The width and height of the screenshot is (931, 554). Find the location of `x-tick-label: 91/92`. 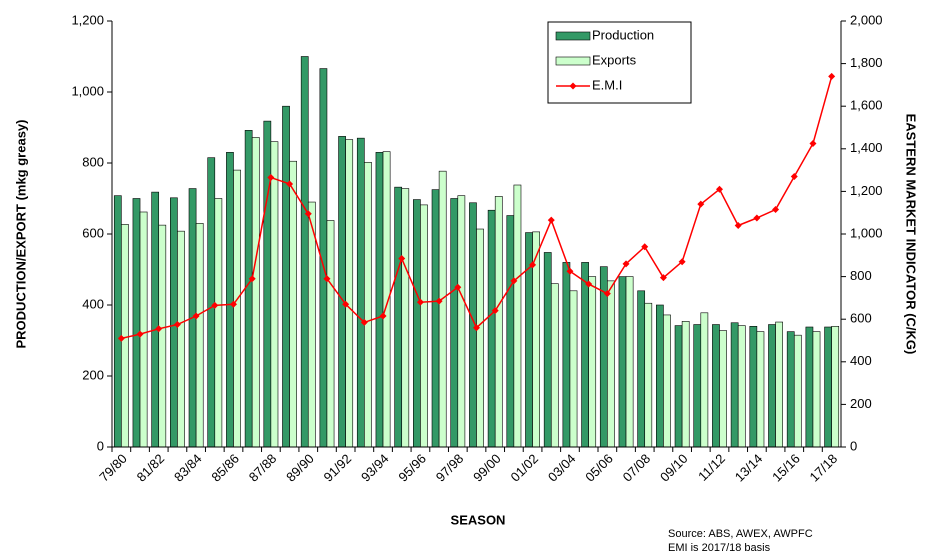

x-tick-label: 91/92 is located at coordinates (338, 468).